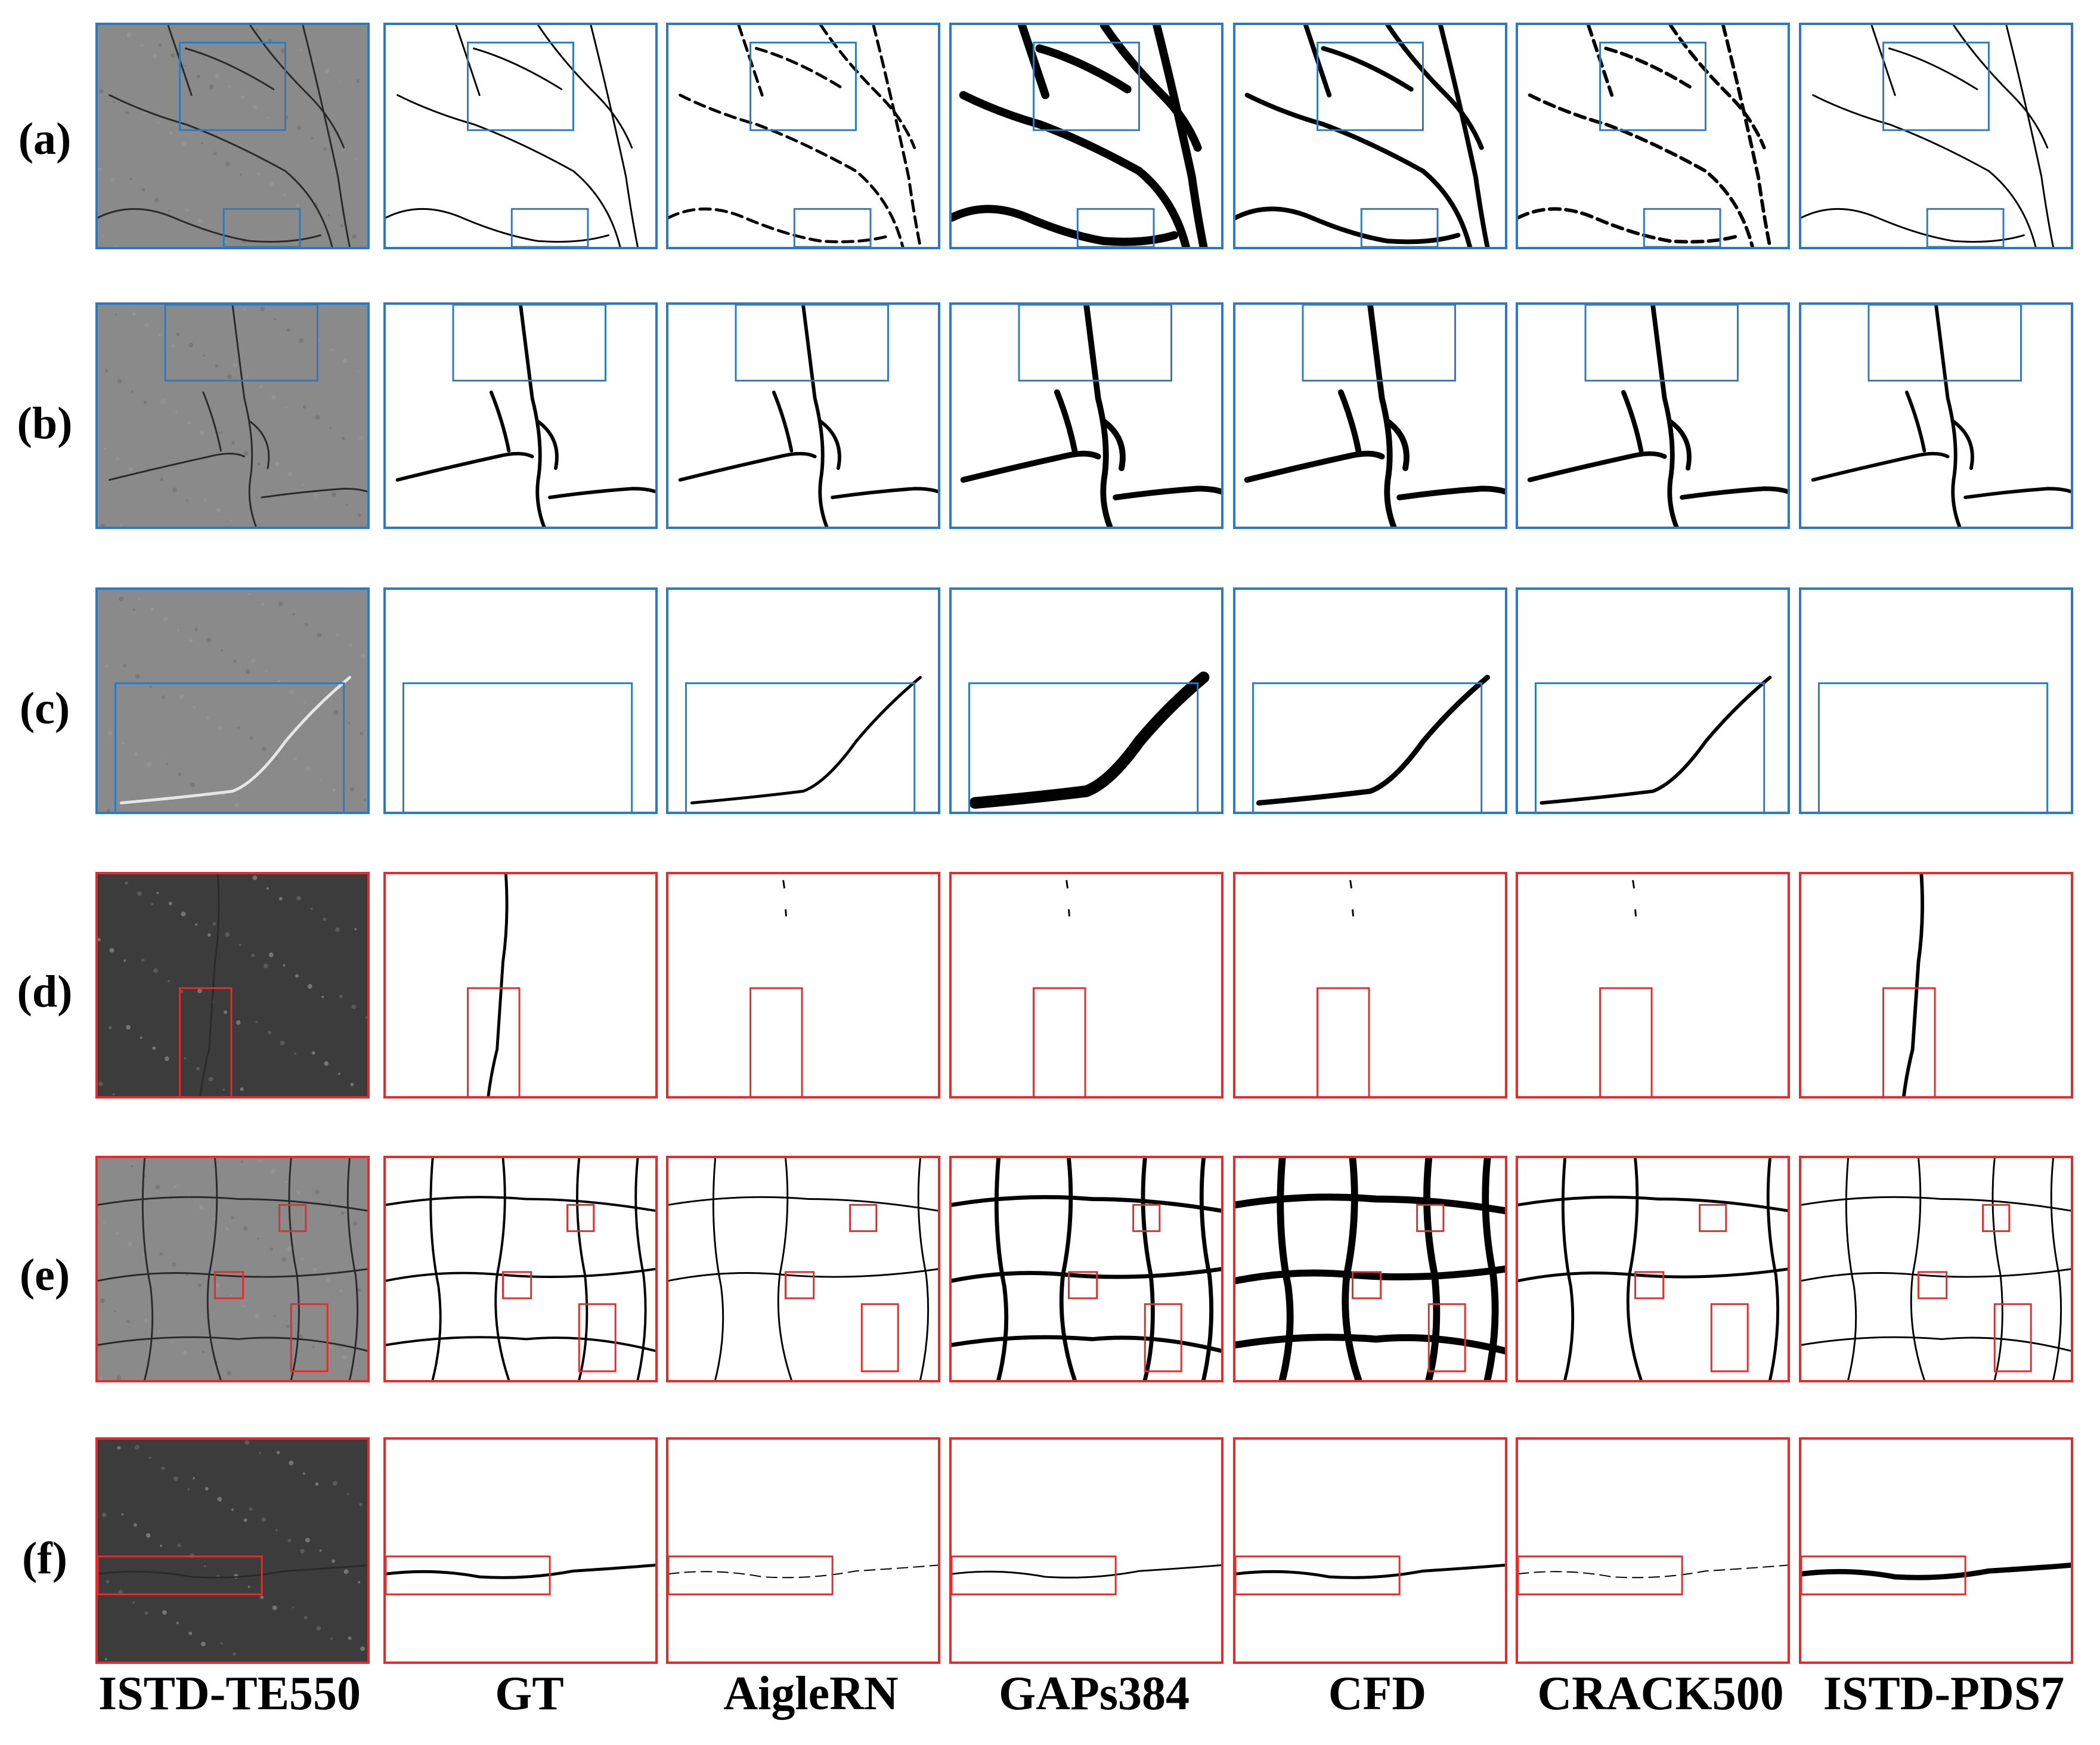  What do you see at coordinates (1377, 1693) in the screenshot?
I see `col-label-cfd: CFD` at bounding box center [1377, 1693].